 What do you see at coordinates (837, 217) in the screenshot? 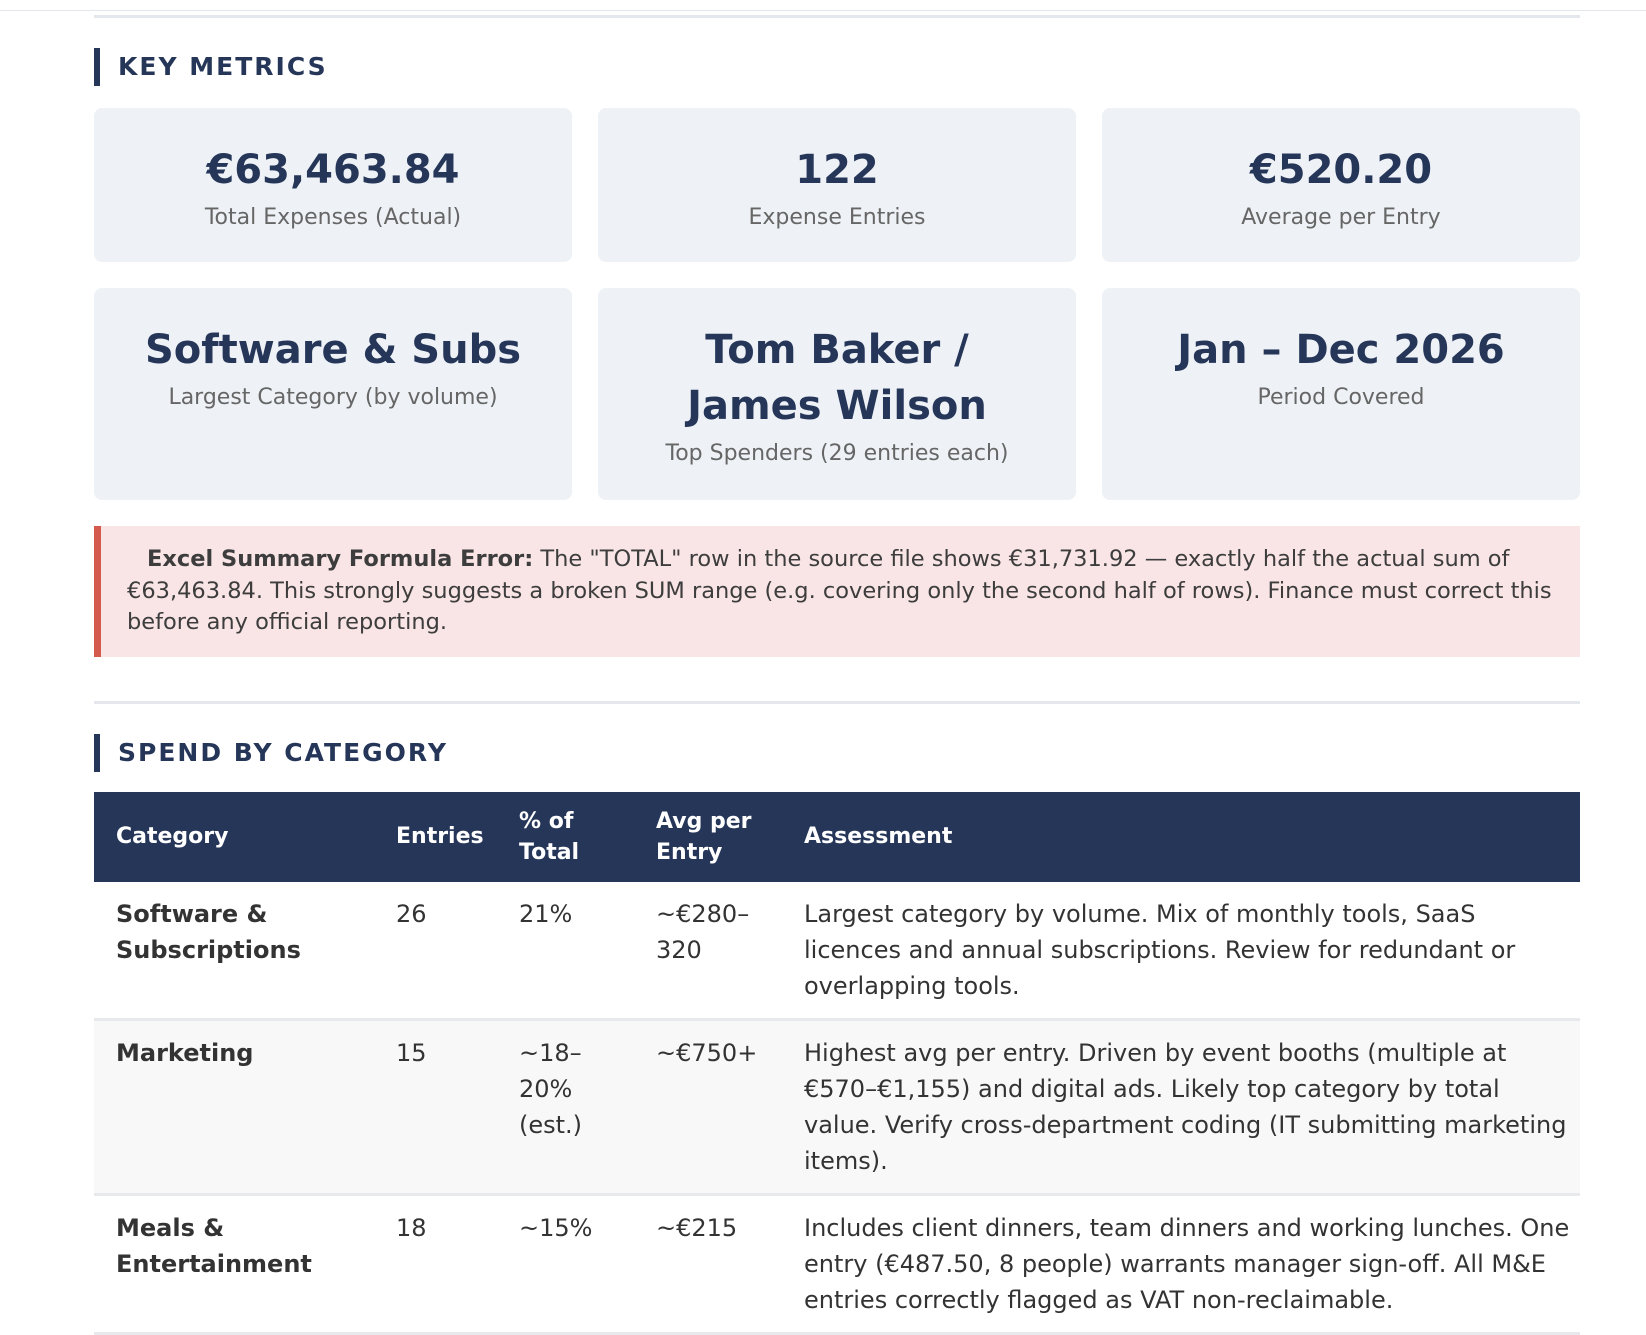
I see `metric-label: Expense Entries` at bounding box center [837, 217].